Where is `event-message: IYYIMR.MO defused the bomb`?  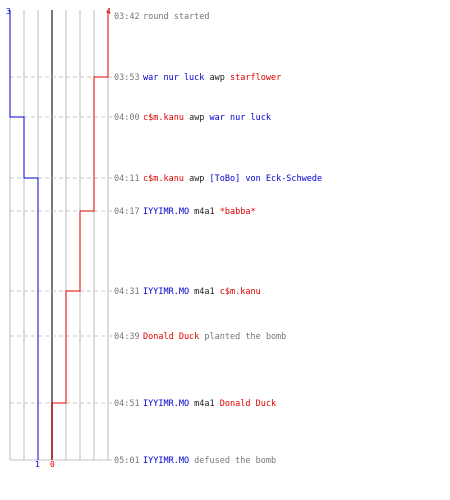 event-message: IYYIMR.MO defused the bomb is located at coordinates (209, 461).